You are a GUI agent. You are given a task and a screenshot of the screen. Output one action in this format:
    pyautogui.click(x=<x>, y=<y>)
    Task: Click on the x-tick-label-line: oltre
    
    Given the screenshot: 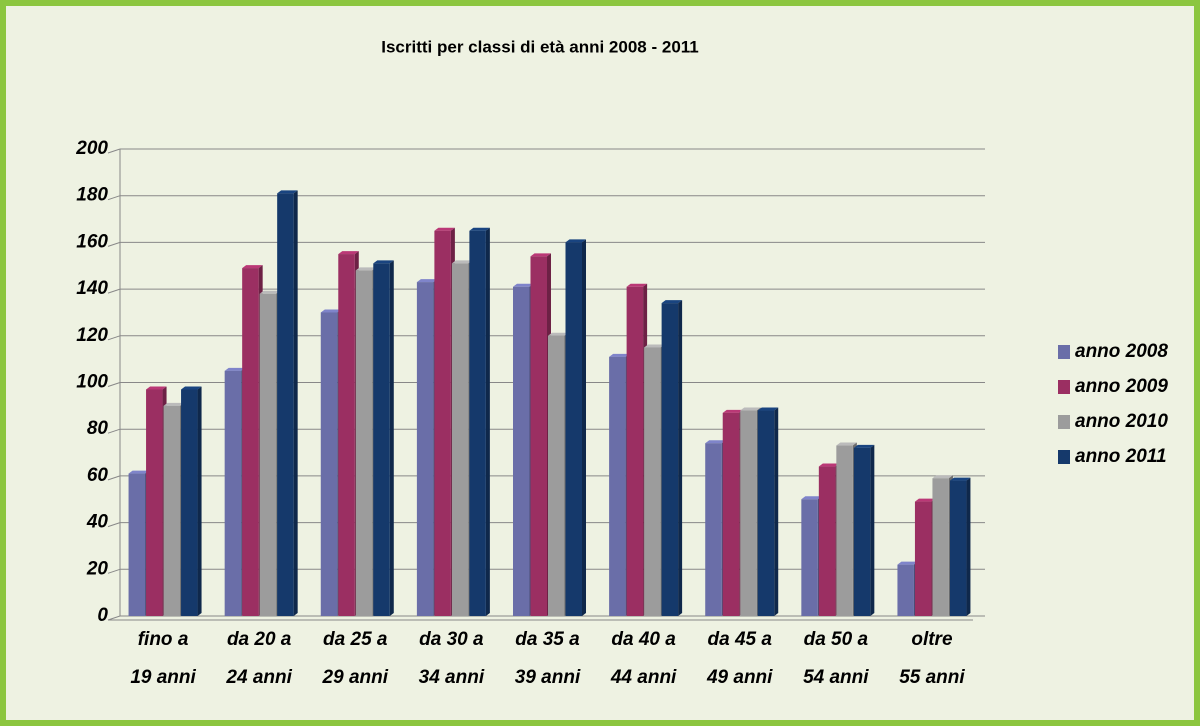 What is the action you would take?
    pyautogui.click(x=932, y=639)
    